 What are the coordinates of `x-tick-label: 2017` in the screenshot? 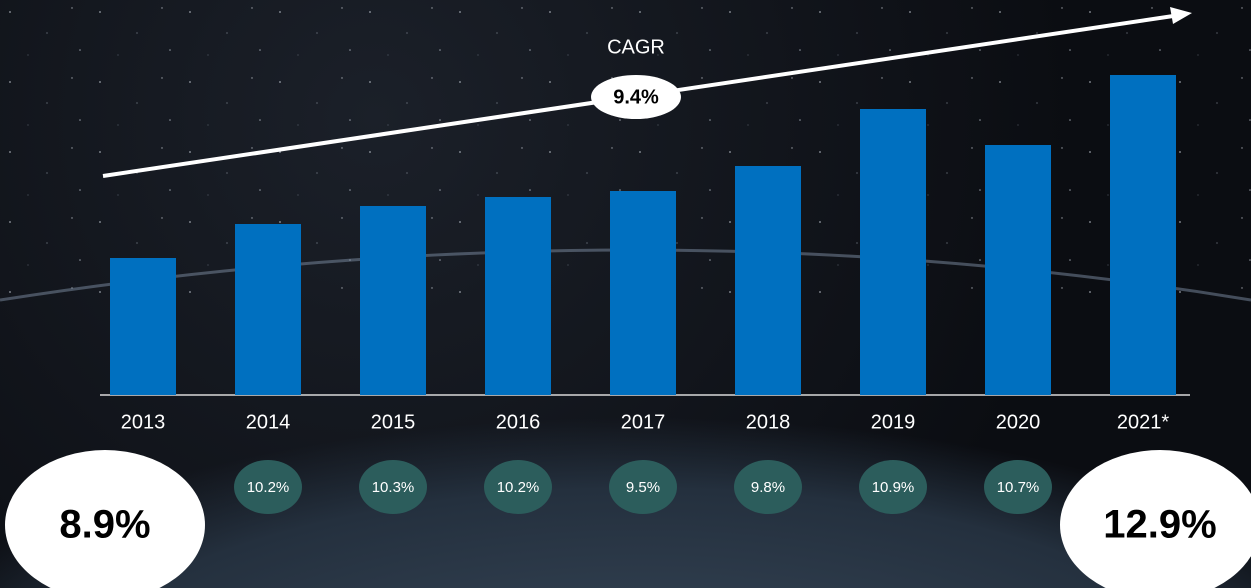 It's located at (643, 422).